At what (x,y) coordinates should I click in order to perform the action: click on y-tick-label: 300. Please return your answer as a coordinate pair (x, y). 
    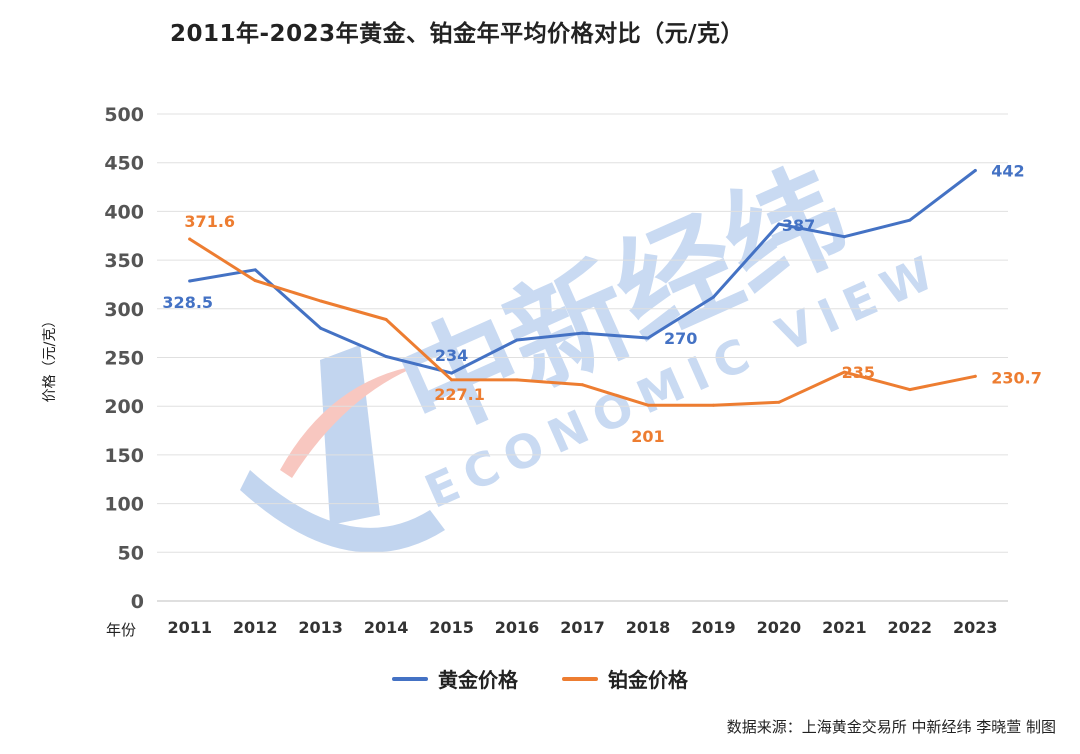
    Looking at the image, I should click on (124, 310).